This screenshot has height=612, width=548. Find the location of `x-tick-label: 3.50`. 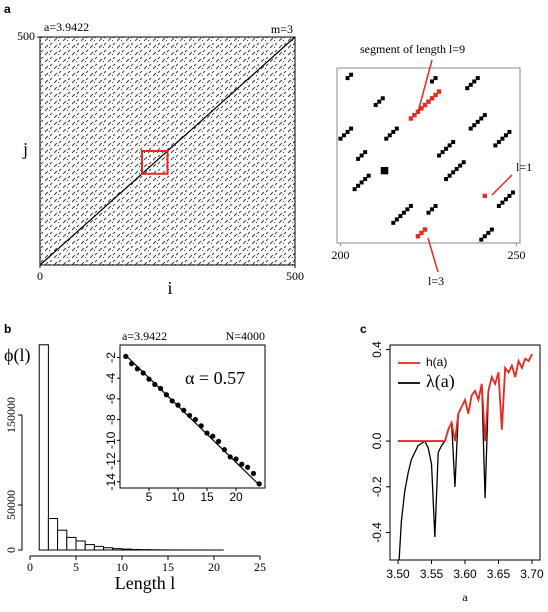

x-tick-label: 3.50 is located at coordinates (398, 574).